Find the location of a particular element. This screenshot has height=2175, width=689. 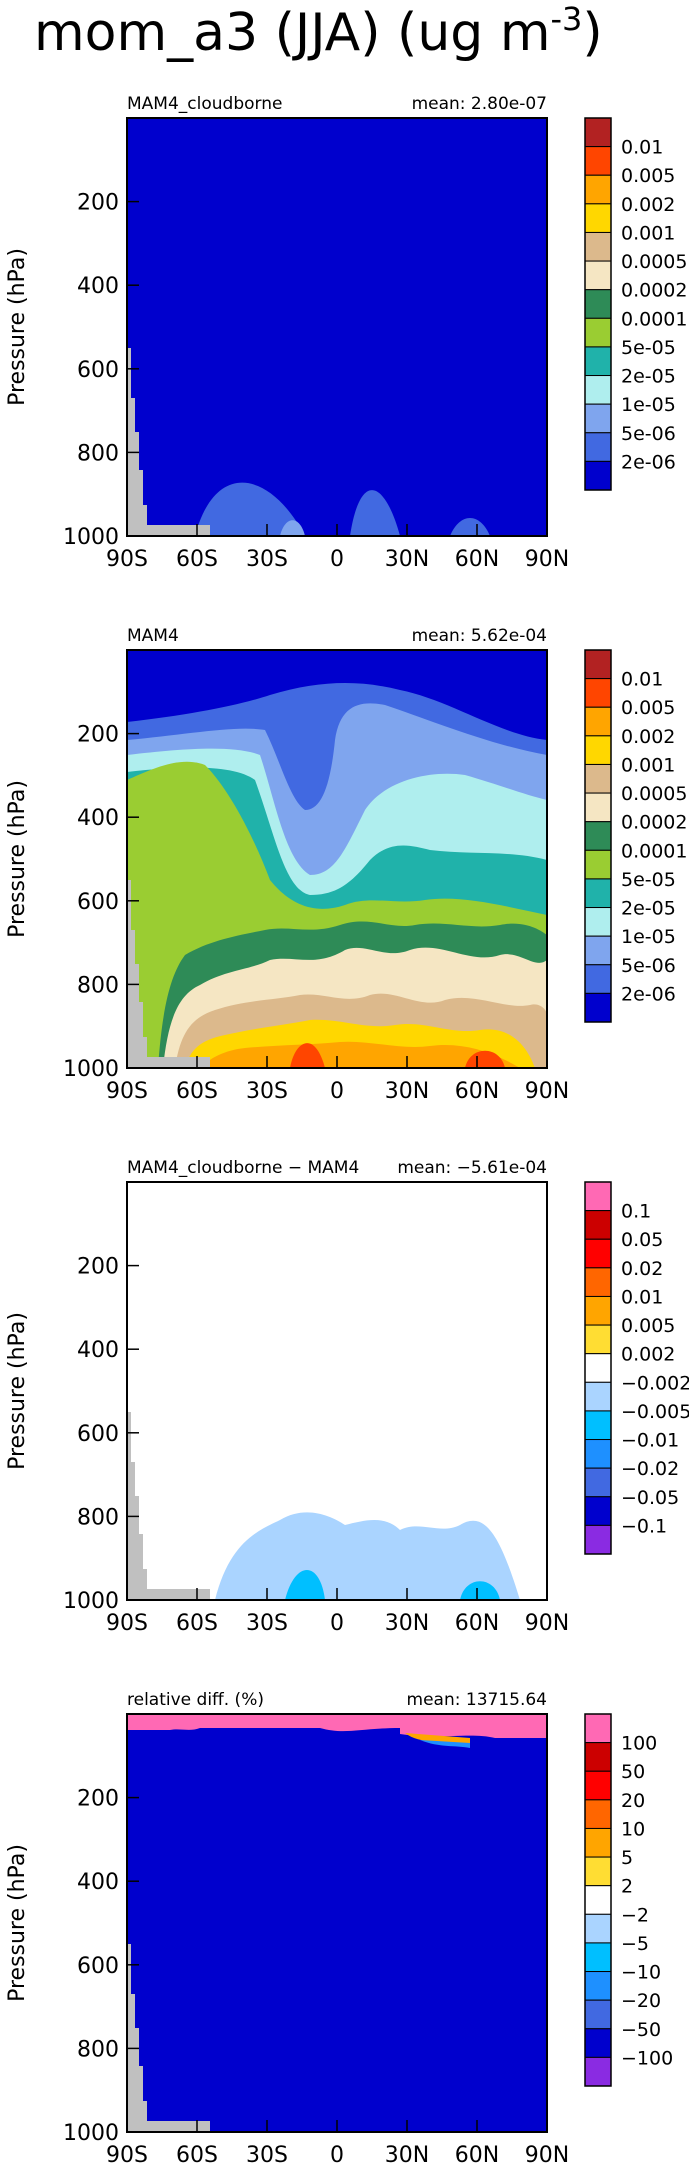

colorbar-label: 0.0001 is located at coordinates (654, 319).